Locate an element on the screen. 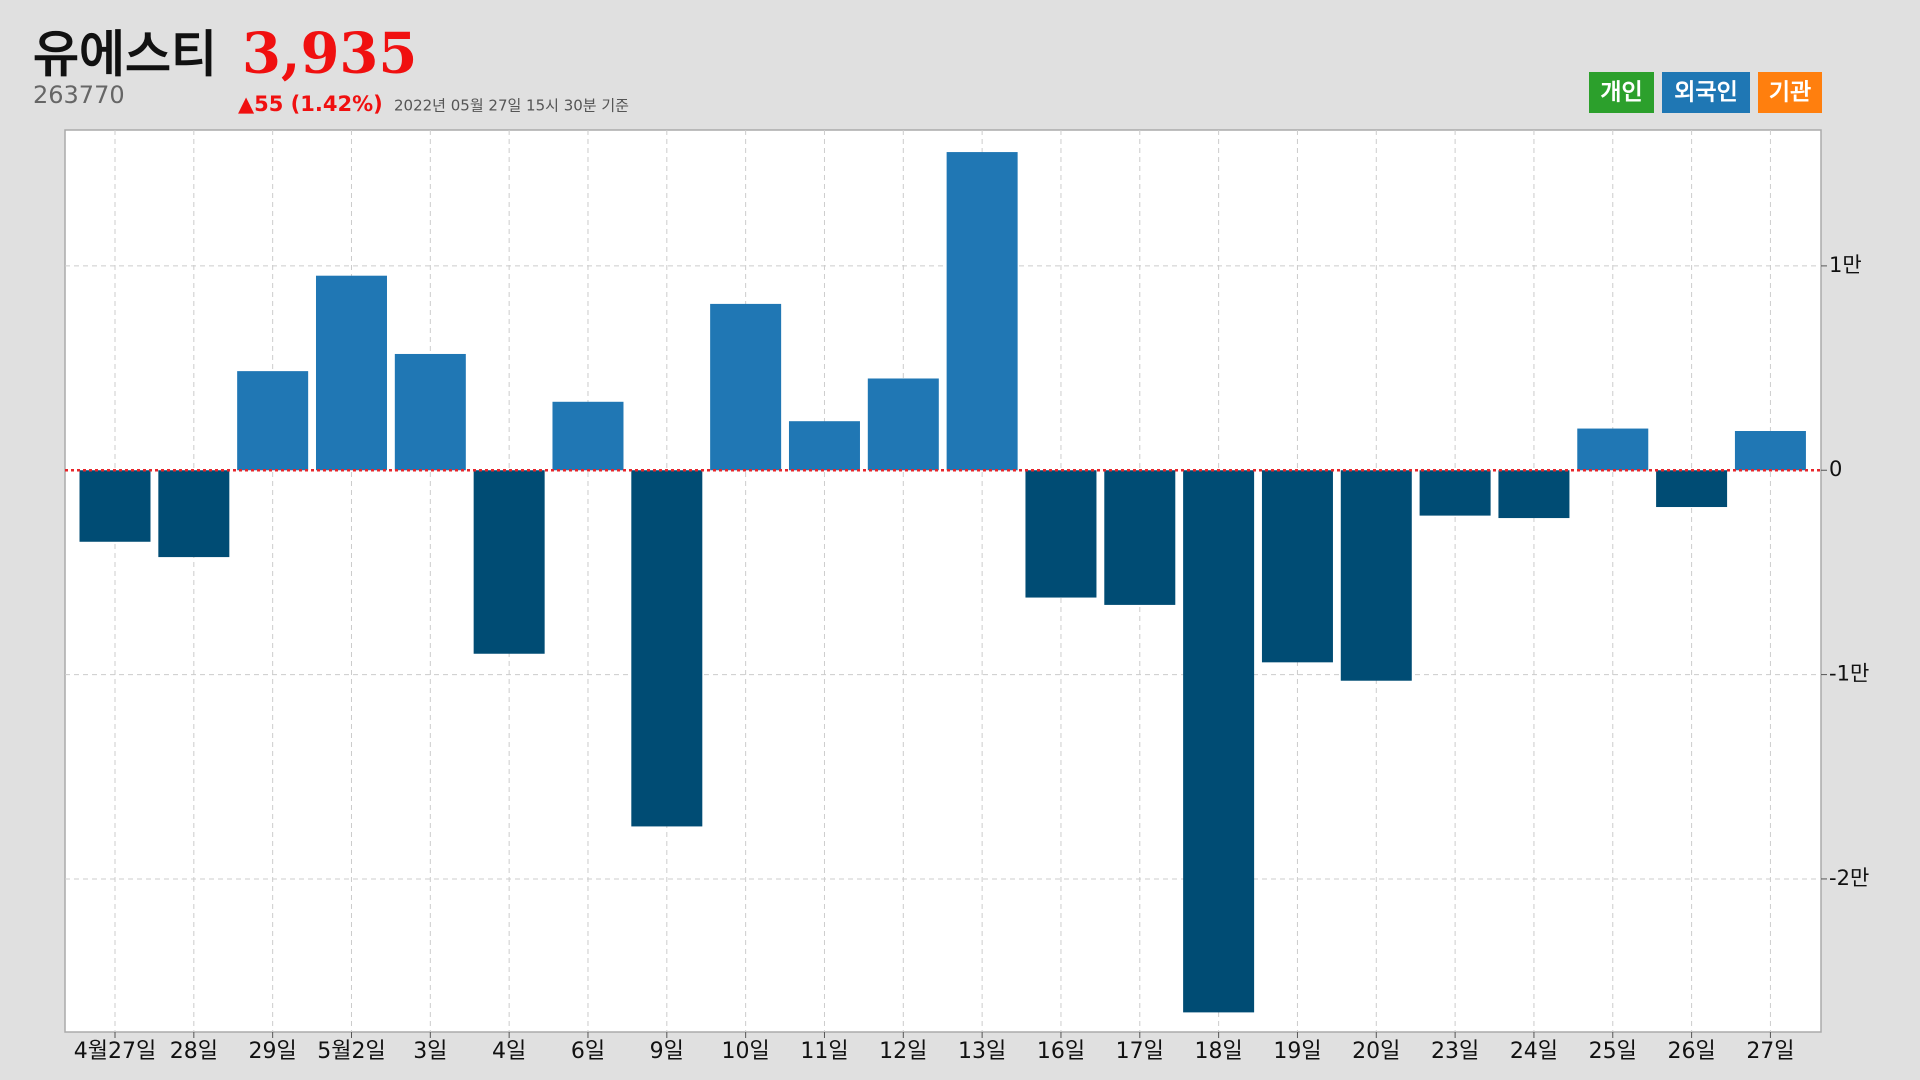 This screenshot has width=1920, height=1080. x-tick-label: 23일 is located at coordinates (1455, 1051).